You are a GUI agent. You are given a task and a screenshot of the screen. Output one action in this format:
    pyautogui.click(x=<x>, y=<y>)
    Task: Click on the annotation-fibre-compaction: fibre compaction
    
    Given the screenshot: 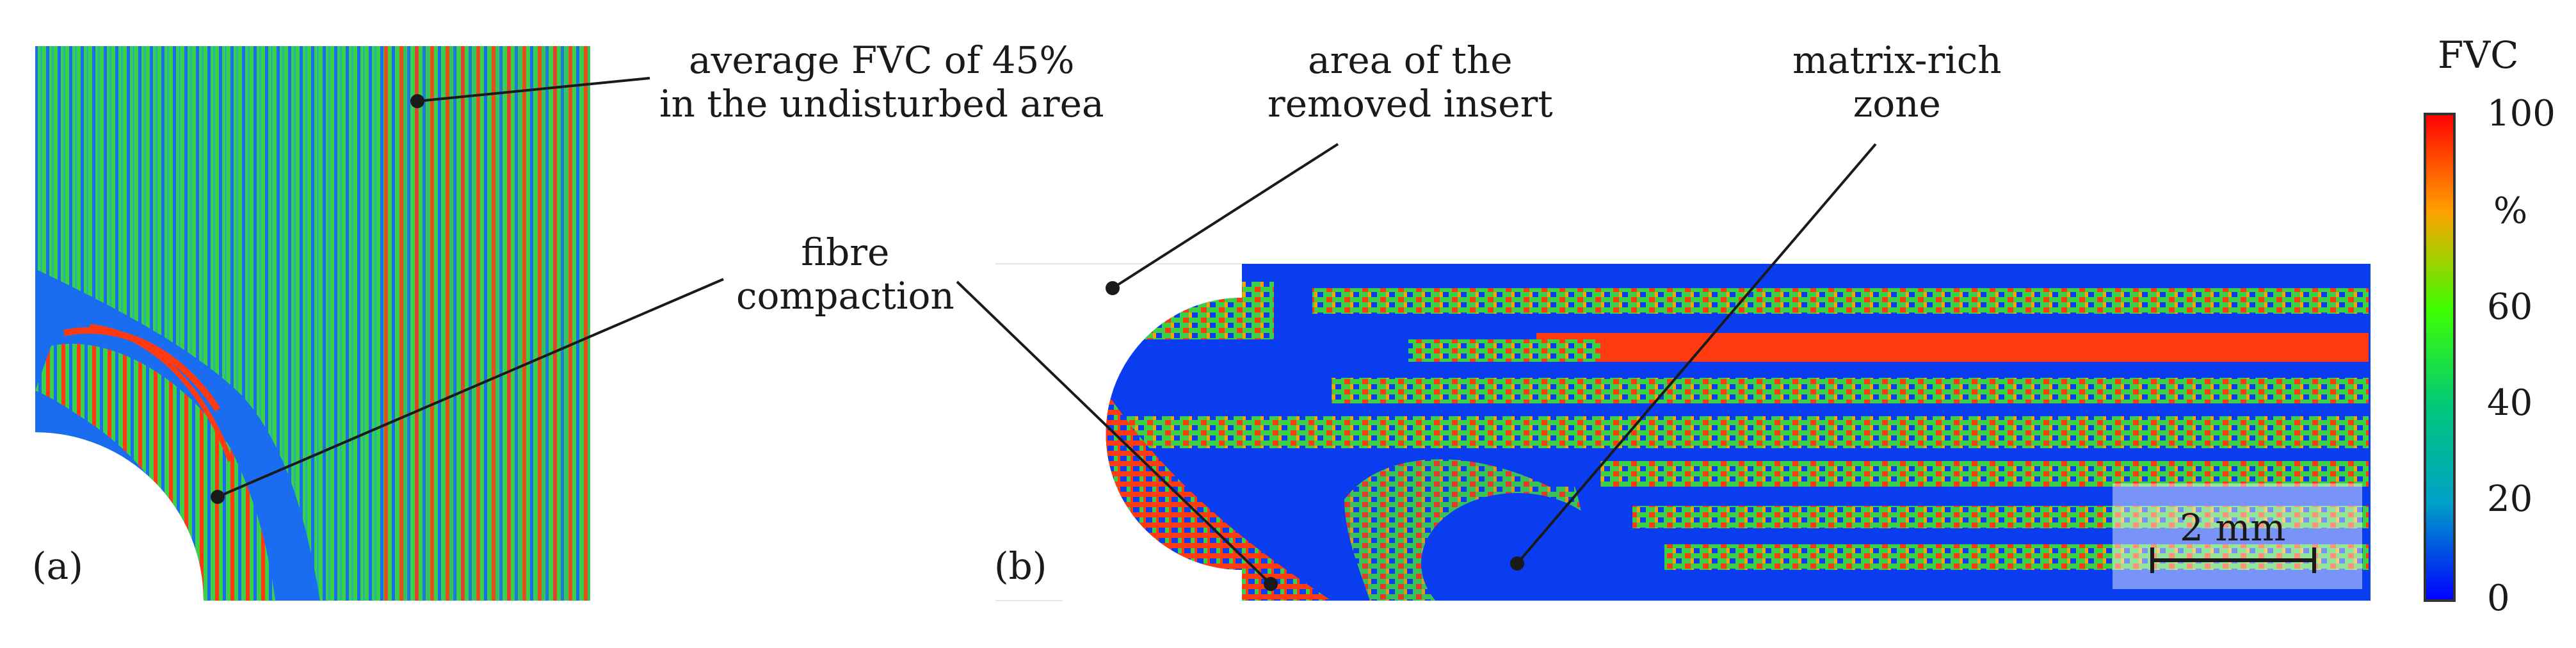 What is the action you would take?
    pyautogui.click(x=845, y=274)
    